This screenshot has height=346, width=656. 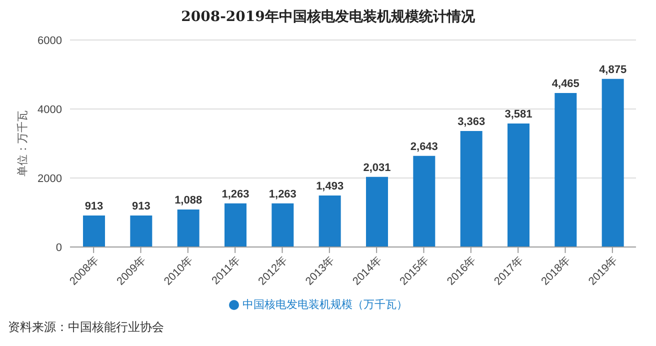 What do you see at coordinates (377, 168) in the screenshot?
I see `data-label: 2,031` at bounding box center [377, 168].